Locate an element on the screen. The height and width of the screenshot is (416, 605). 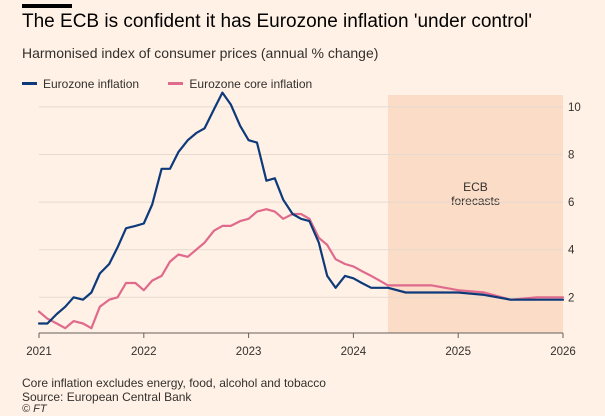
y-tick-label: 2 is located at coordinates (571, 298).